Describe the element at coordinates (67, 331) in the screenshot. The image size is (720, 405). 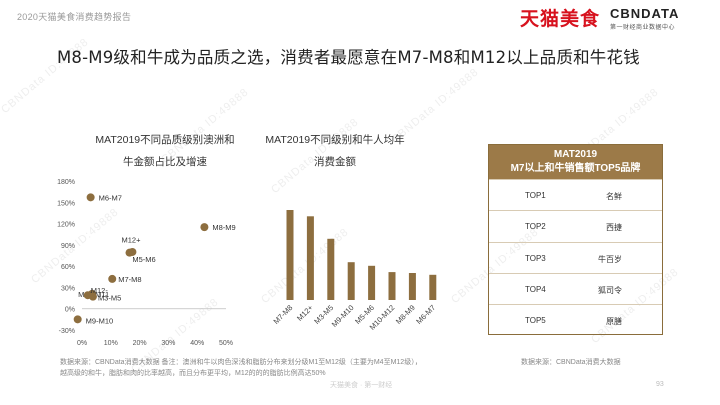
I see `y-tick-label: -30%` at that location.